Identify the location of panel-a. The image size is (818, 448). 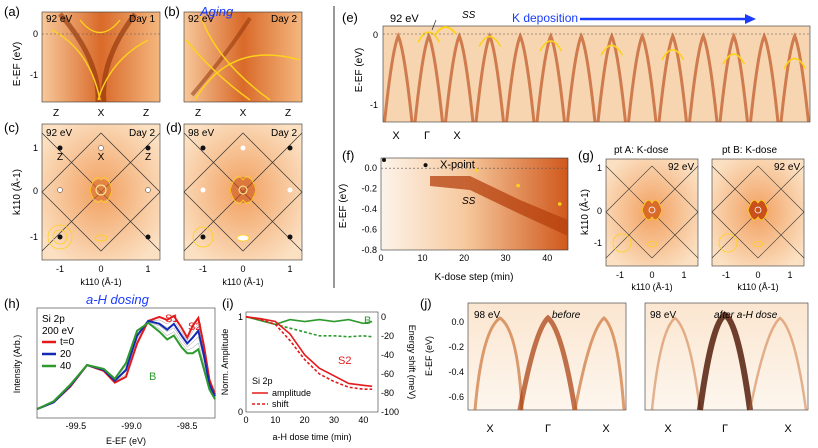
(101, 57).